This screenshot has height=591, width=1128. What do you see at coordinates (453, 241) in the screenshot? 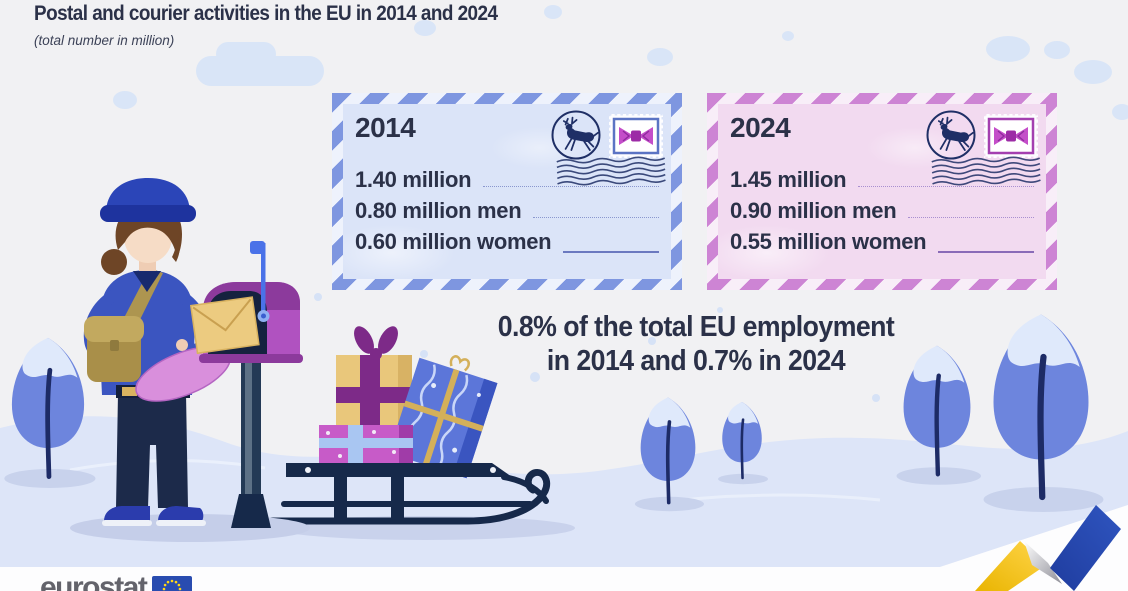
I see `stat-women-2014: 0.60 million women` at bounding box center [453, 241].